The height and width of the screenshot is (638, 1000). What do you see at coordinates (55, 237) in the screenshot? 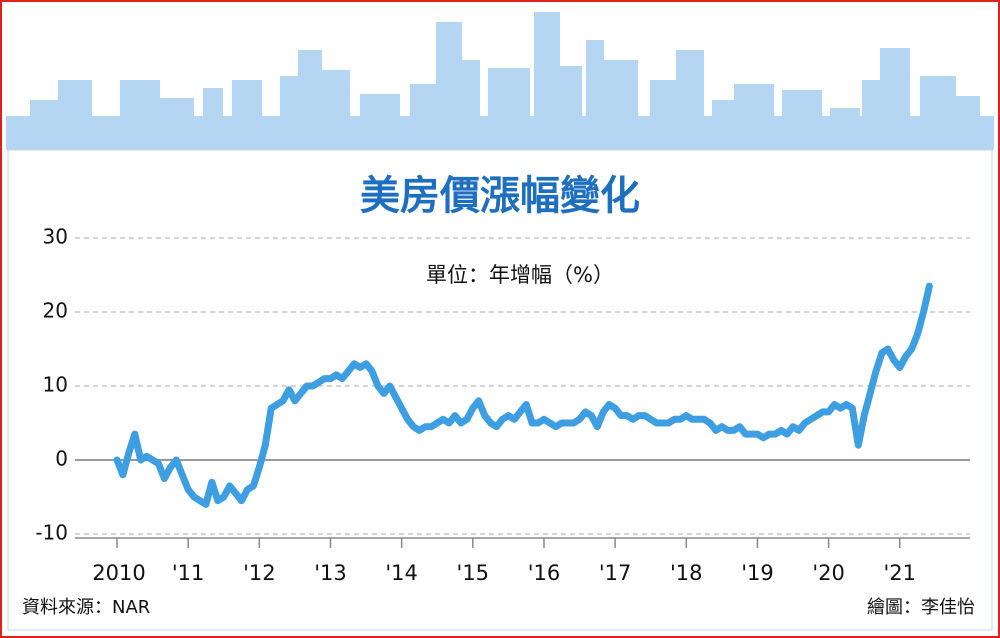
I see `y-tick-label: 30` at bounding box center [55, 237].